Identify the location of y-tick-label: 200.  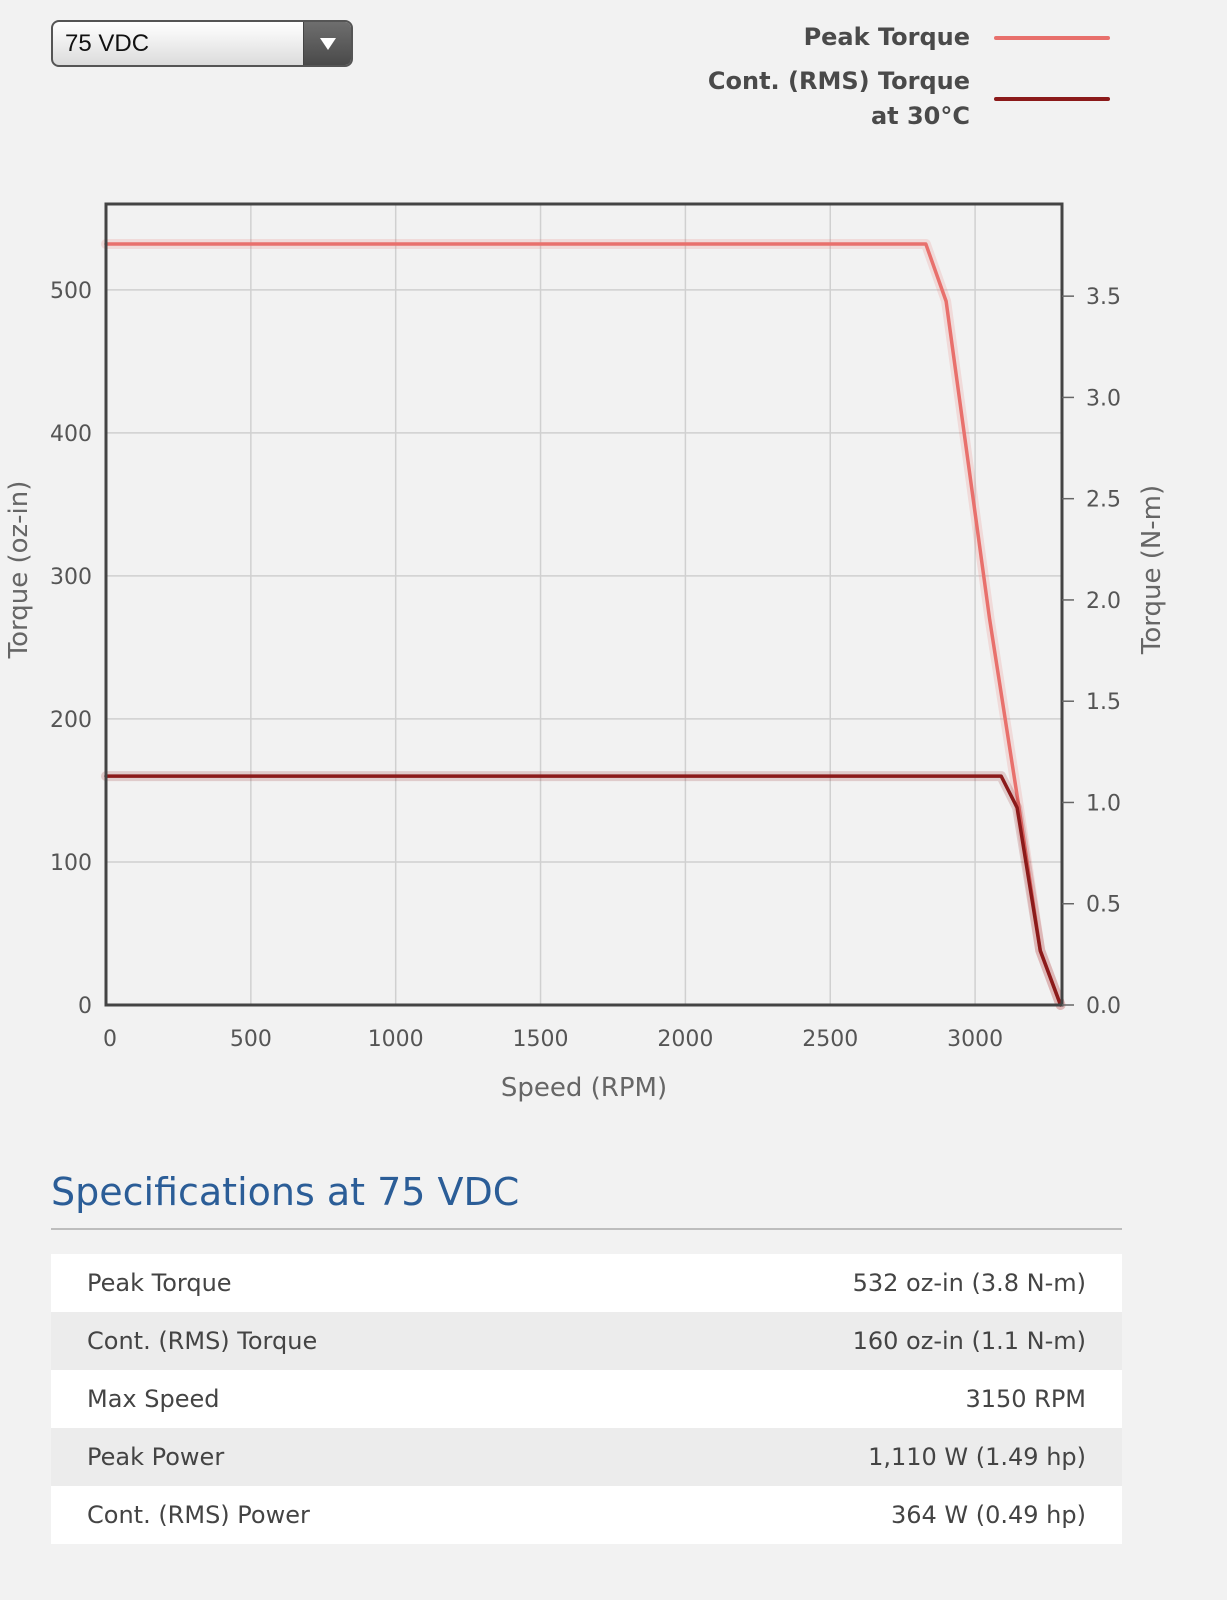
(71, 720).